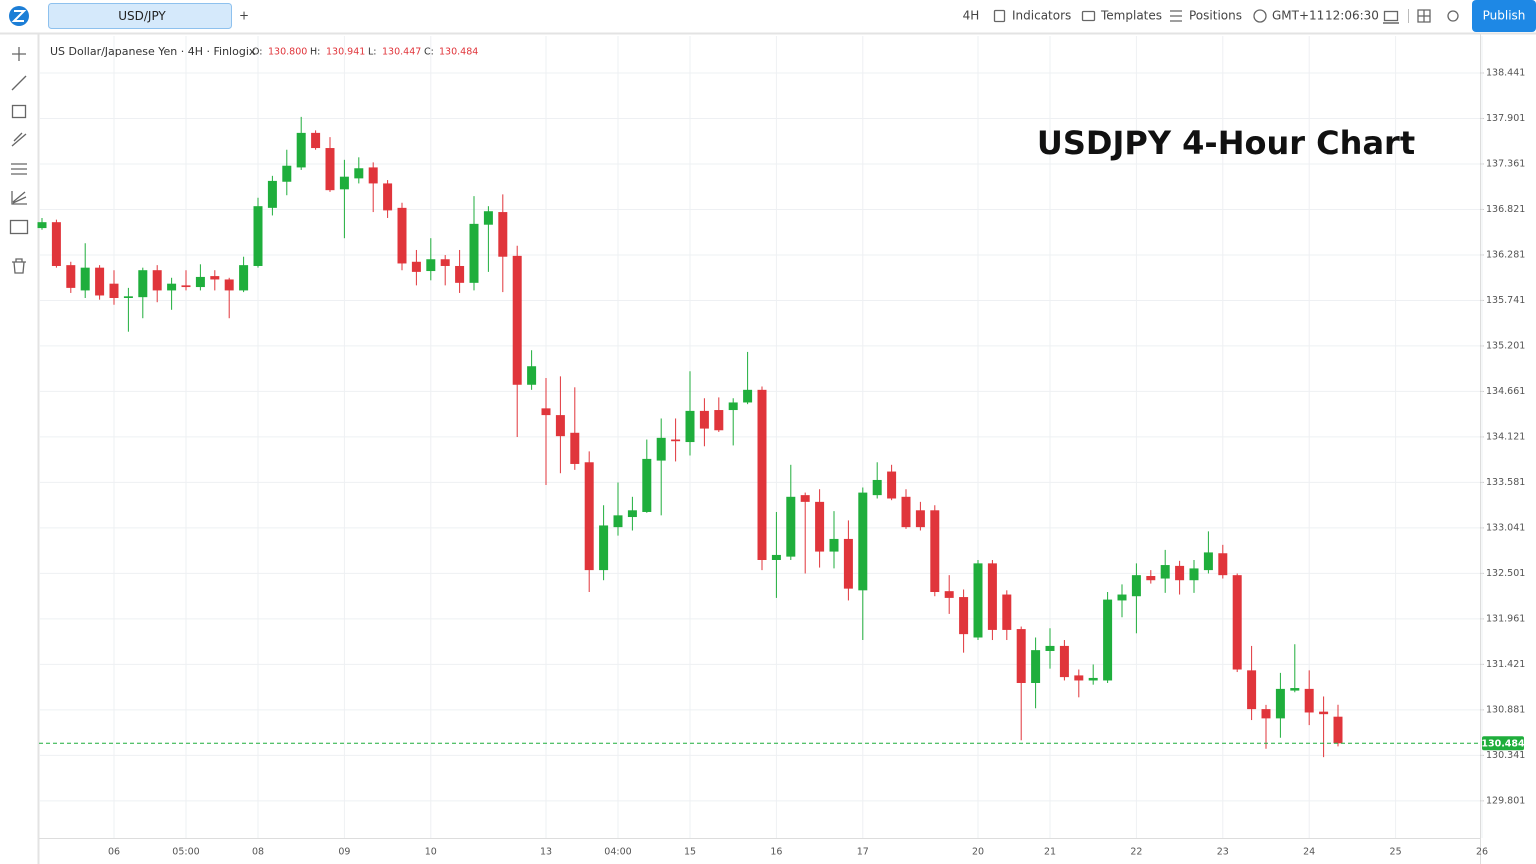 The image size is (1536, 864). Describe the element at coordinates (1505, 72) in the screenshot. I see `y-tick-label: 138.441` at that location.